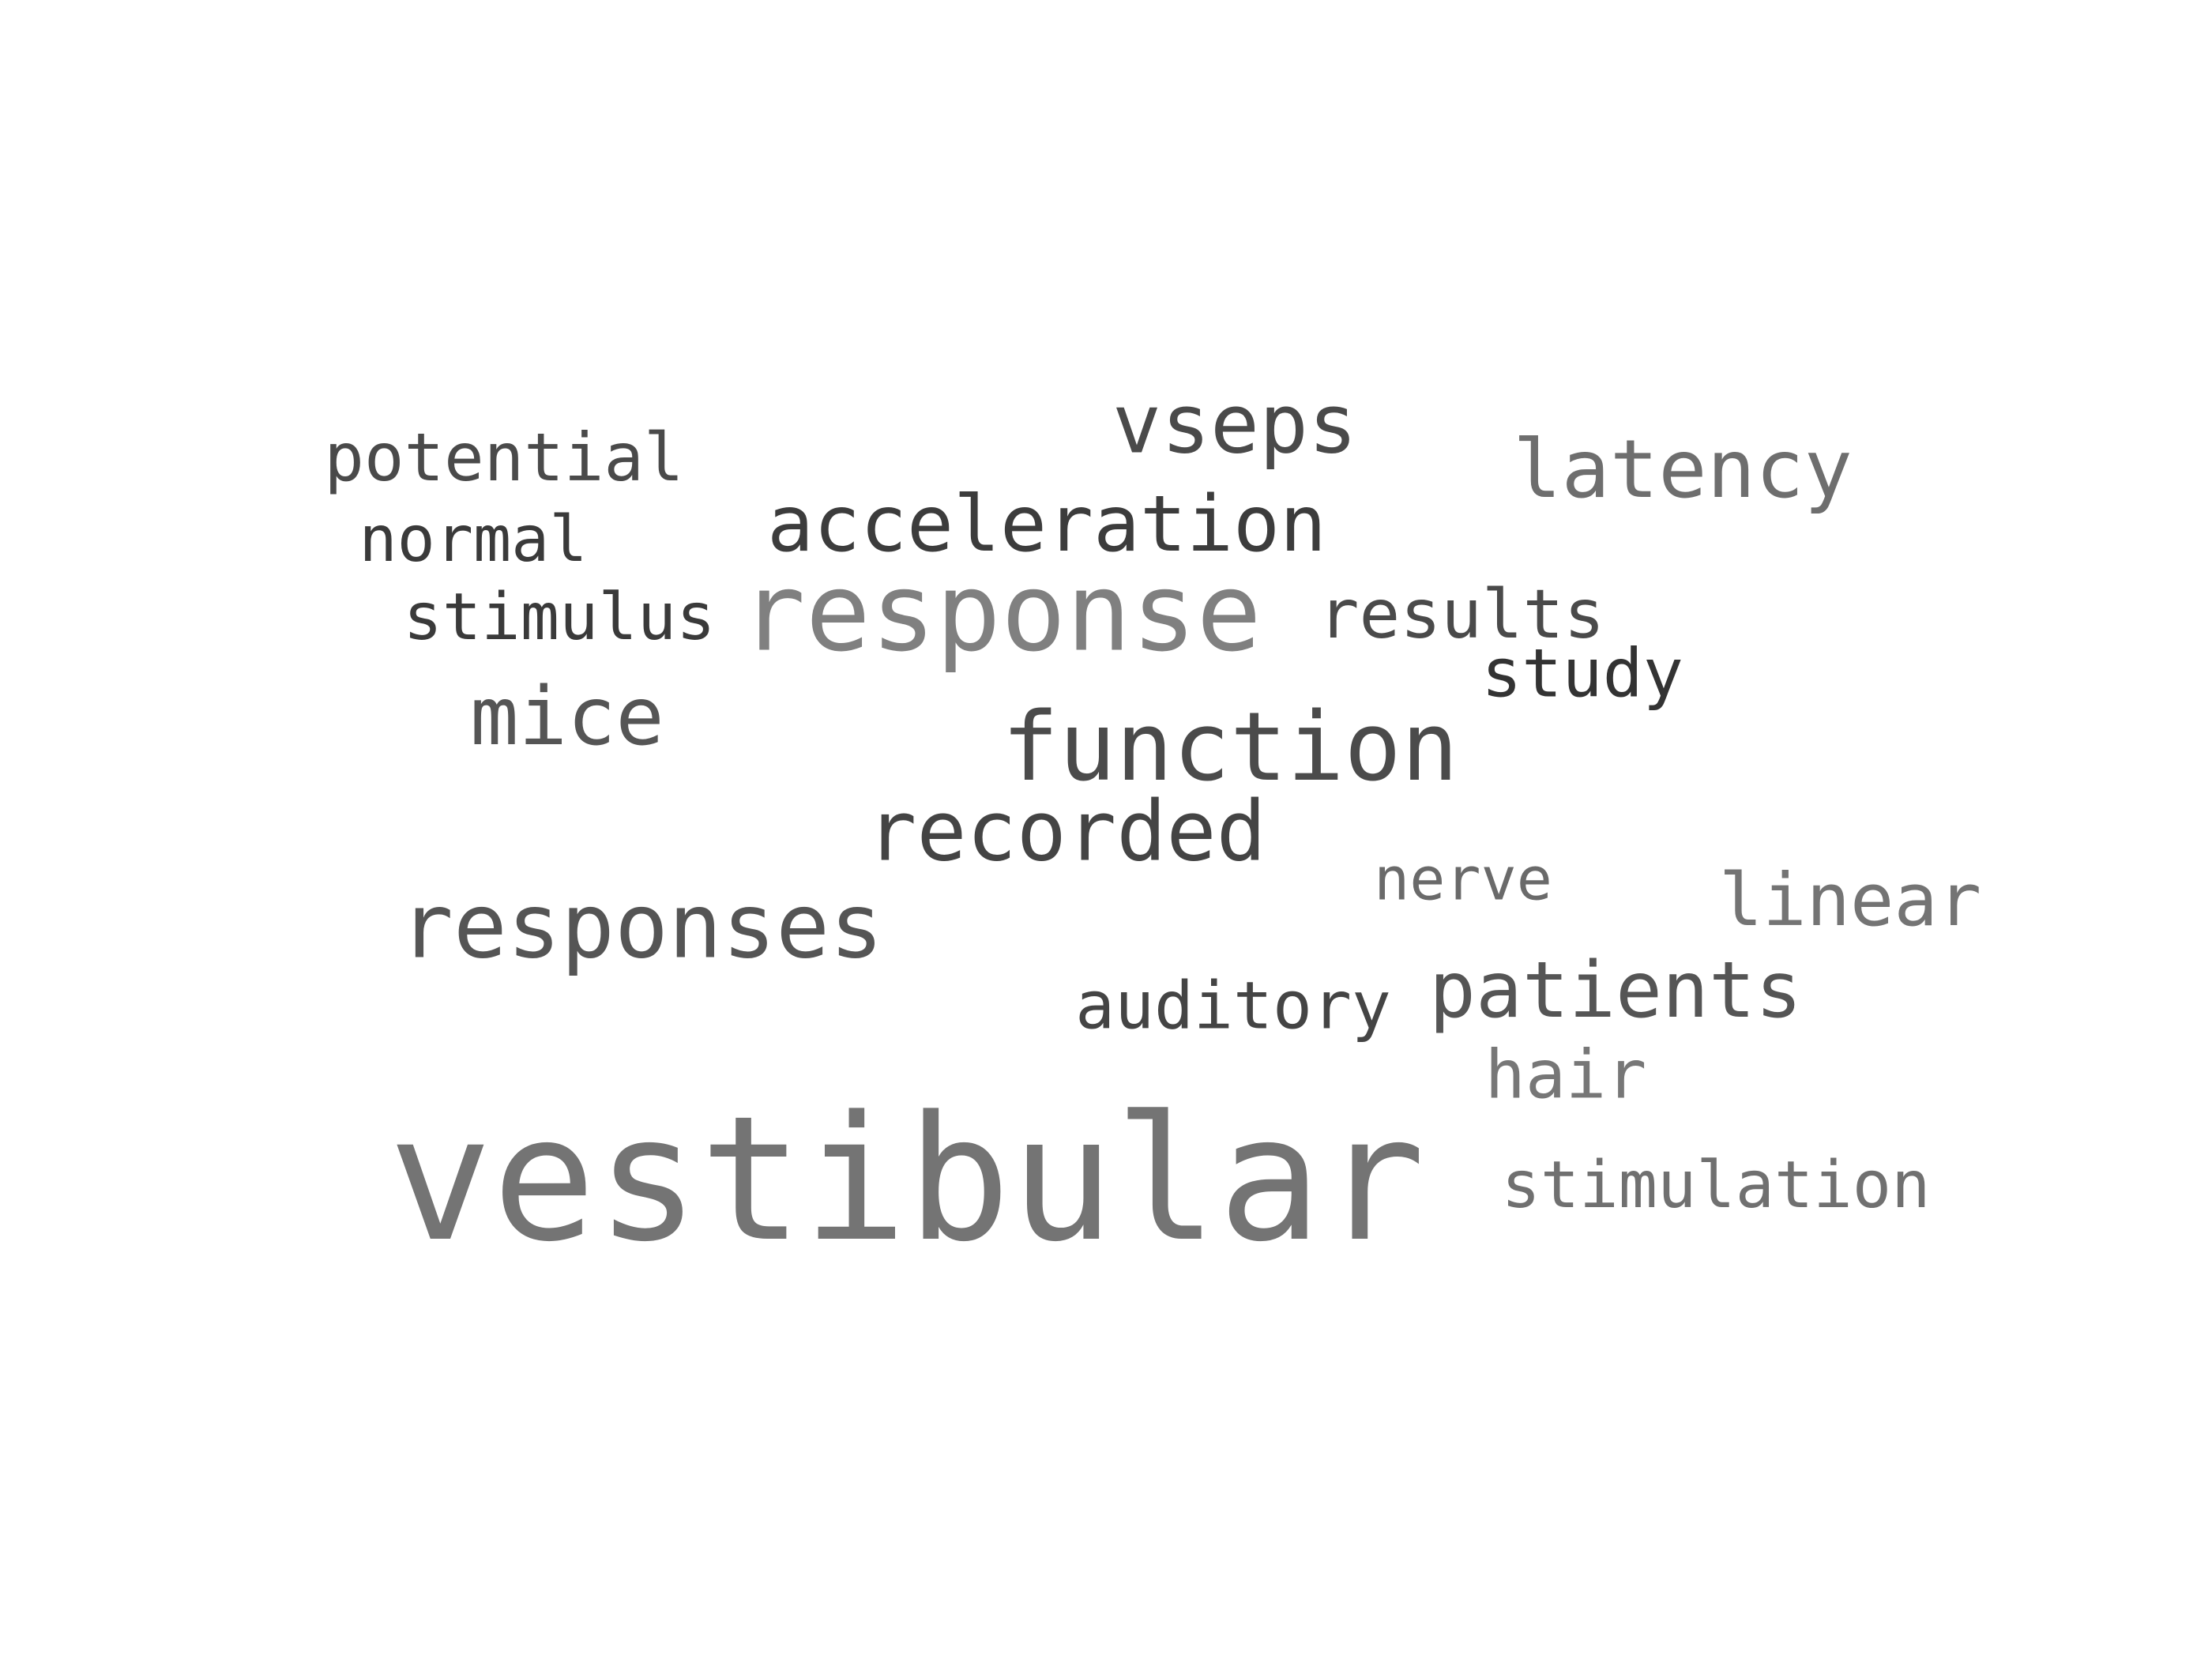 This screenshot has width=2212, height=1659. Describe the element at coordinates (1001, 613) in the screenshot. I see `word-response: response` at that location.